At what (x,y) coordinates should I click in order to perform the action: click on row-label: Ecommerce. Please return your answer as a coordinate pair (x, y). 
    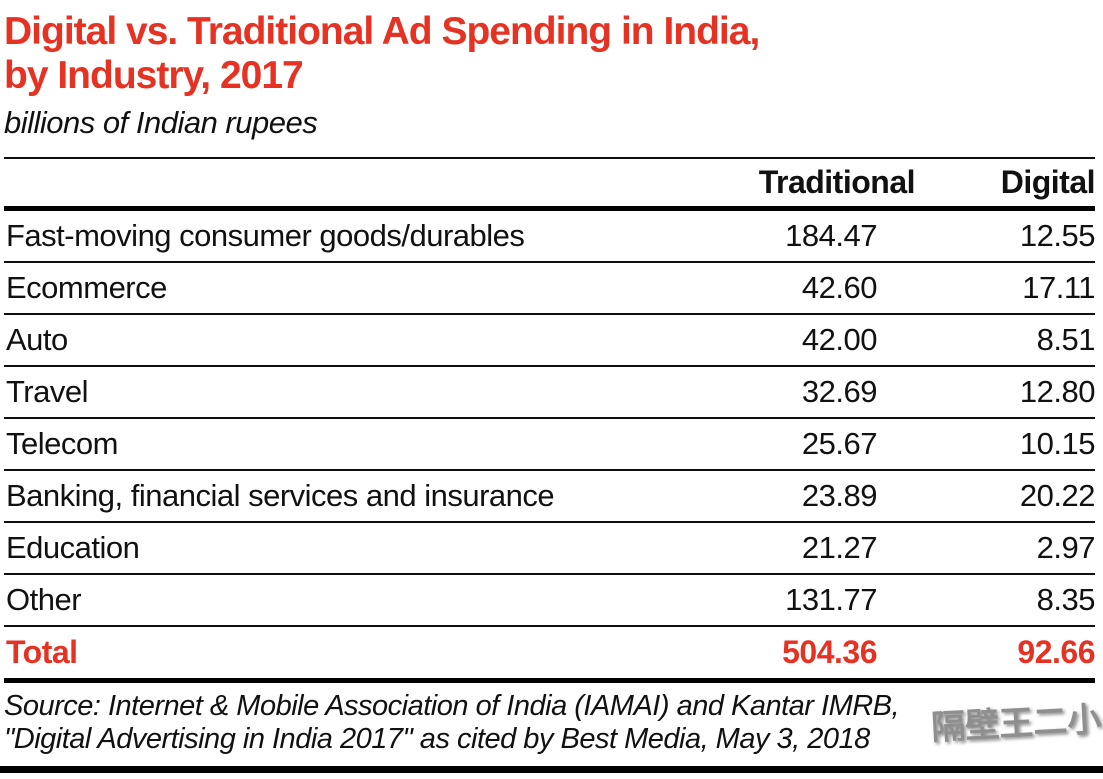
    Looking at the image, I should click on (86, 288).